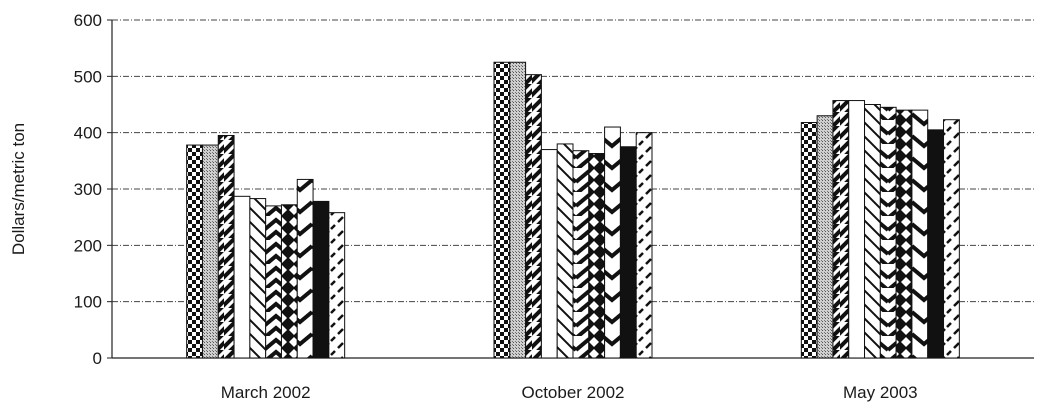 Image resolution: width=1039 pixels, height=408 pixels. I want to click on x-tick-label: May 2003, so click(880, 392).